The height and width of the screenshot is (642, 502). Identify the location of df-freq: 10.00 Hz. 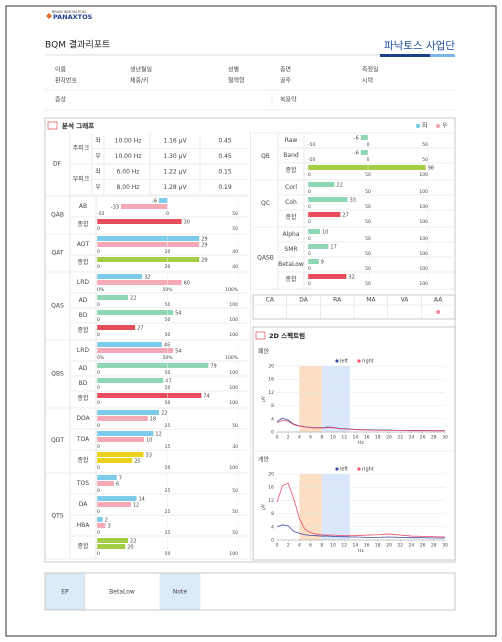
(128, 156).